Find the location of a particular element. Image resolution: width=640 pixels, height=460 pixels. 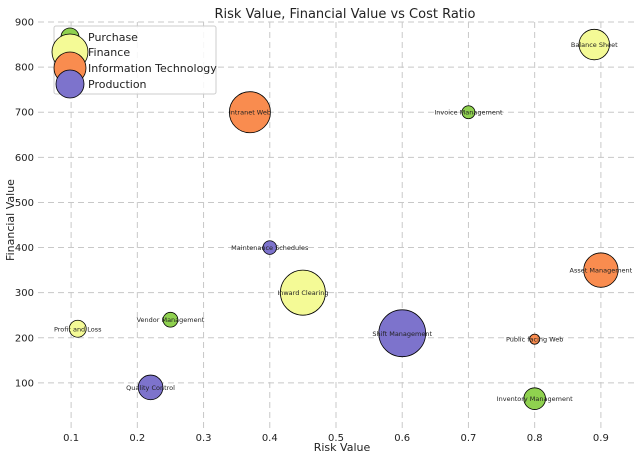

bubble-shift-management is located at coordinates (402, 333).